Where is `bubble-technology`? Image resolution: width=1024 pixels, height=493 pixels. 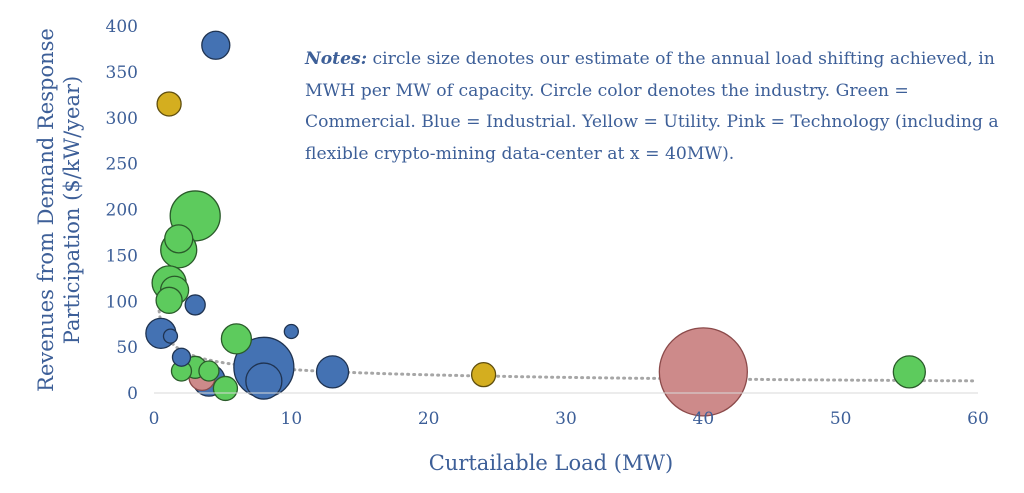
bubble-technology is located at coordinates (703, 372).